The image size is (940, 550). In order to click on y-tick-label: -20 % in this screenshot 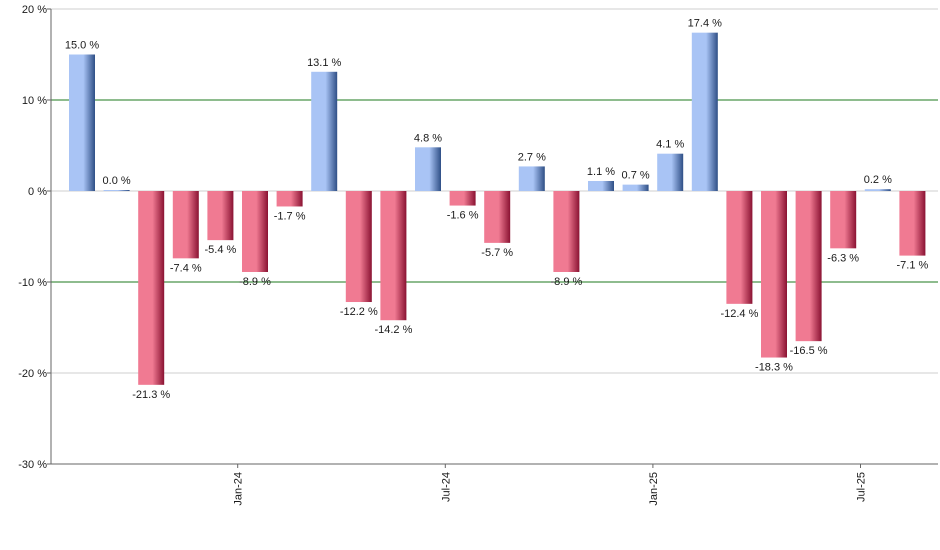, I will do `click(32, 374)`.